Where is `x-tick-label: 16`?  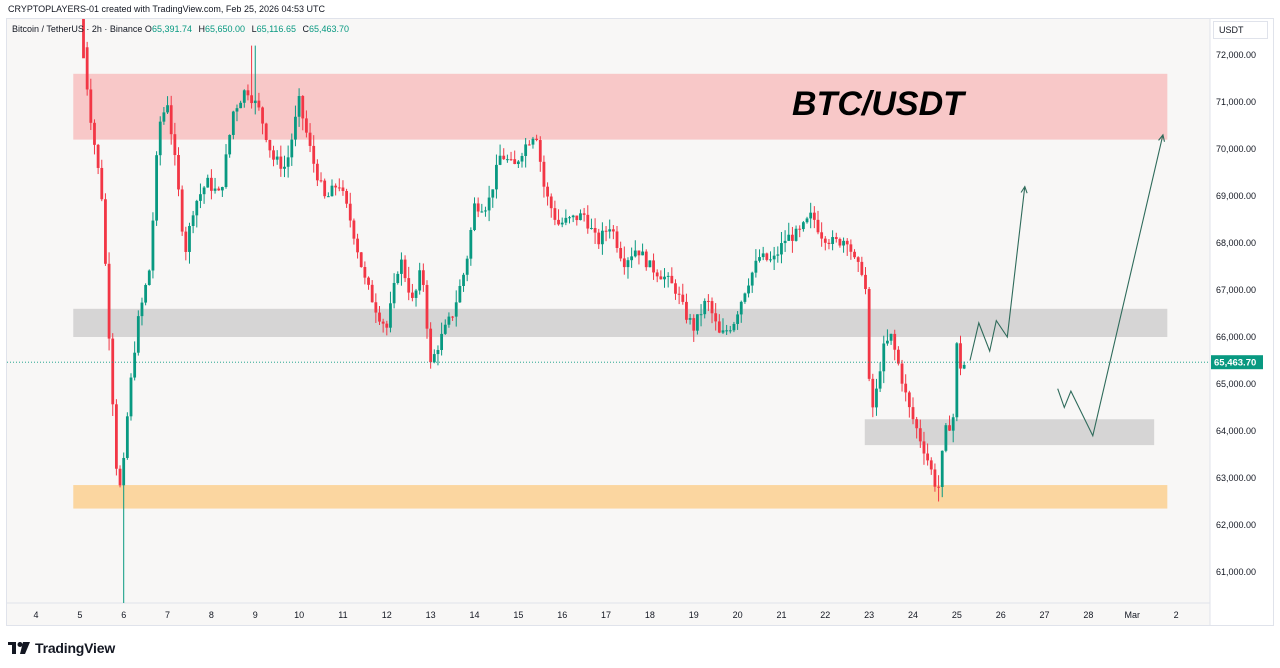
x-tick-label: 16 is located at coordinates (562, 615).